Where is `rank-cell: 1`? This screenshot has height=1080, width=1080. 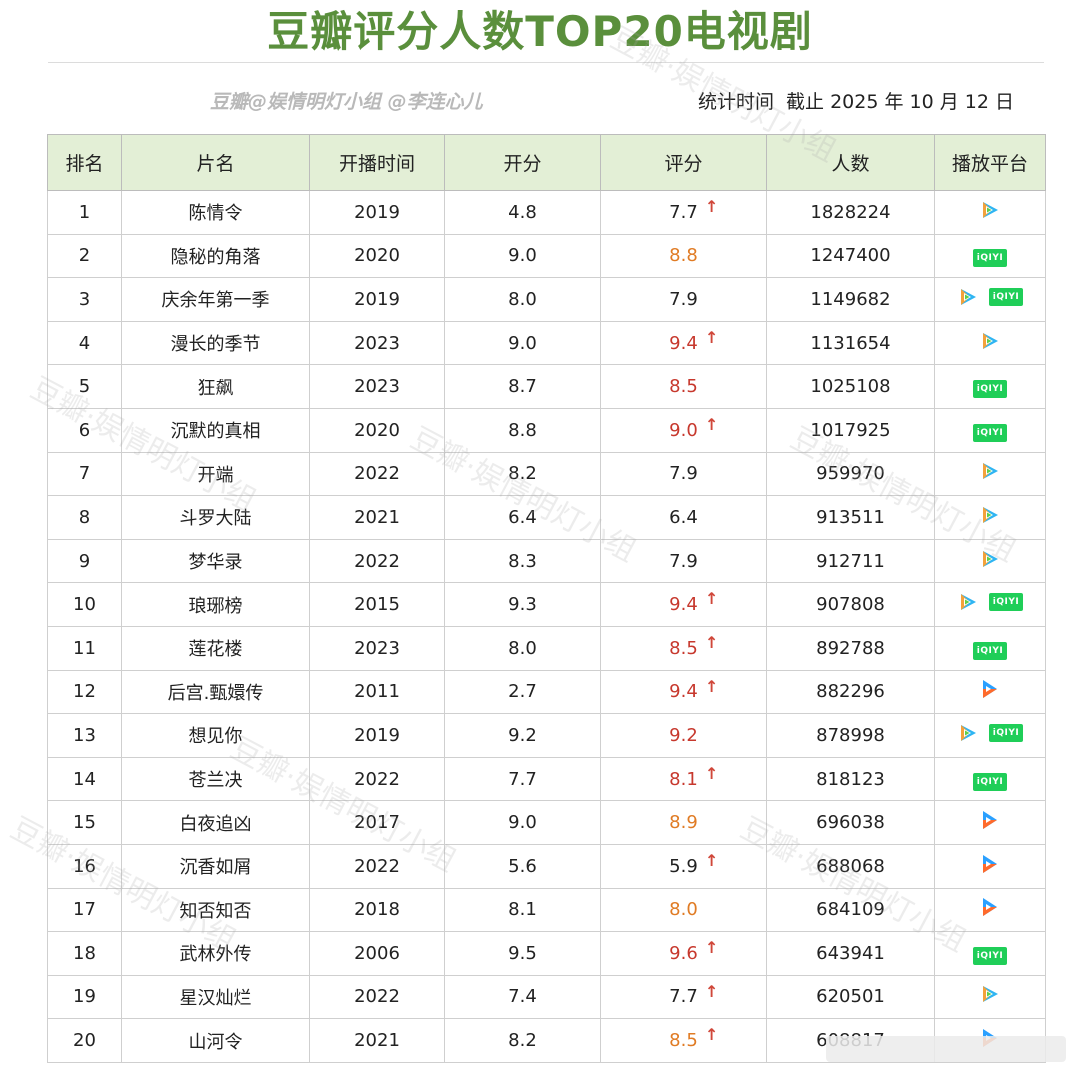 rank-cell: 1 is located at coordinates (84, 212).